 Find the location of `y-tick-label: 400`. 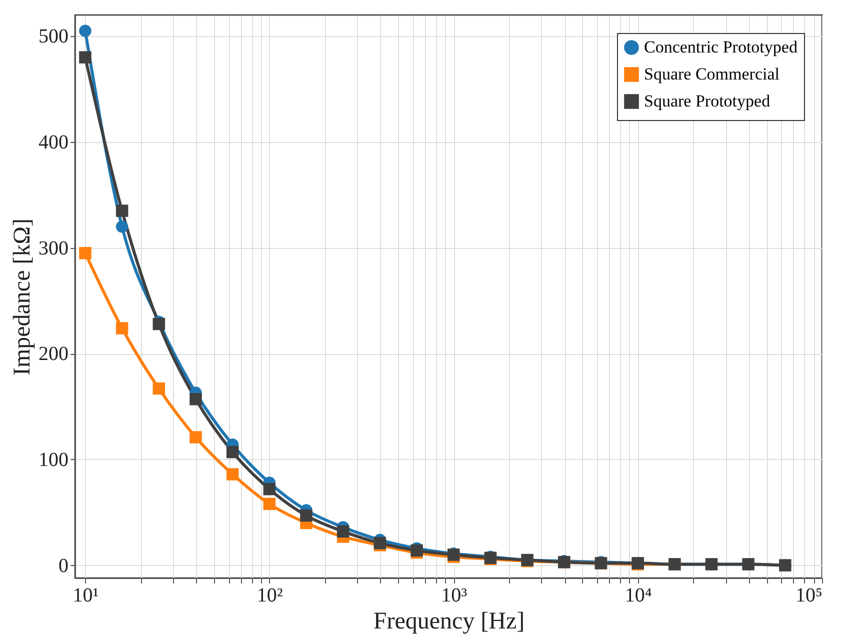

y-tick-label: 400 is located at coordinates (53, 142).